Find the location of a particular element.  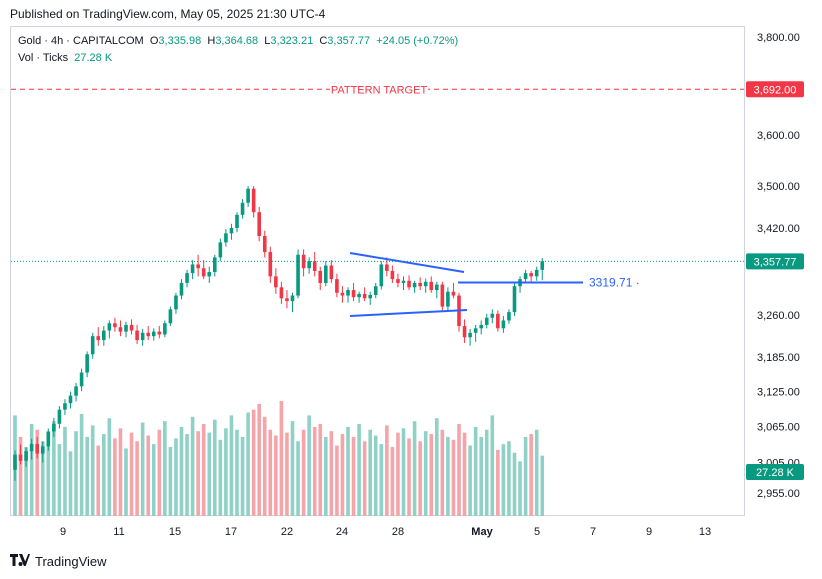

volume-label: Vol · Ticks is located at coordinates (43, 58).